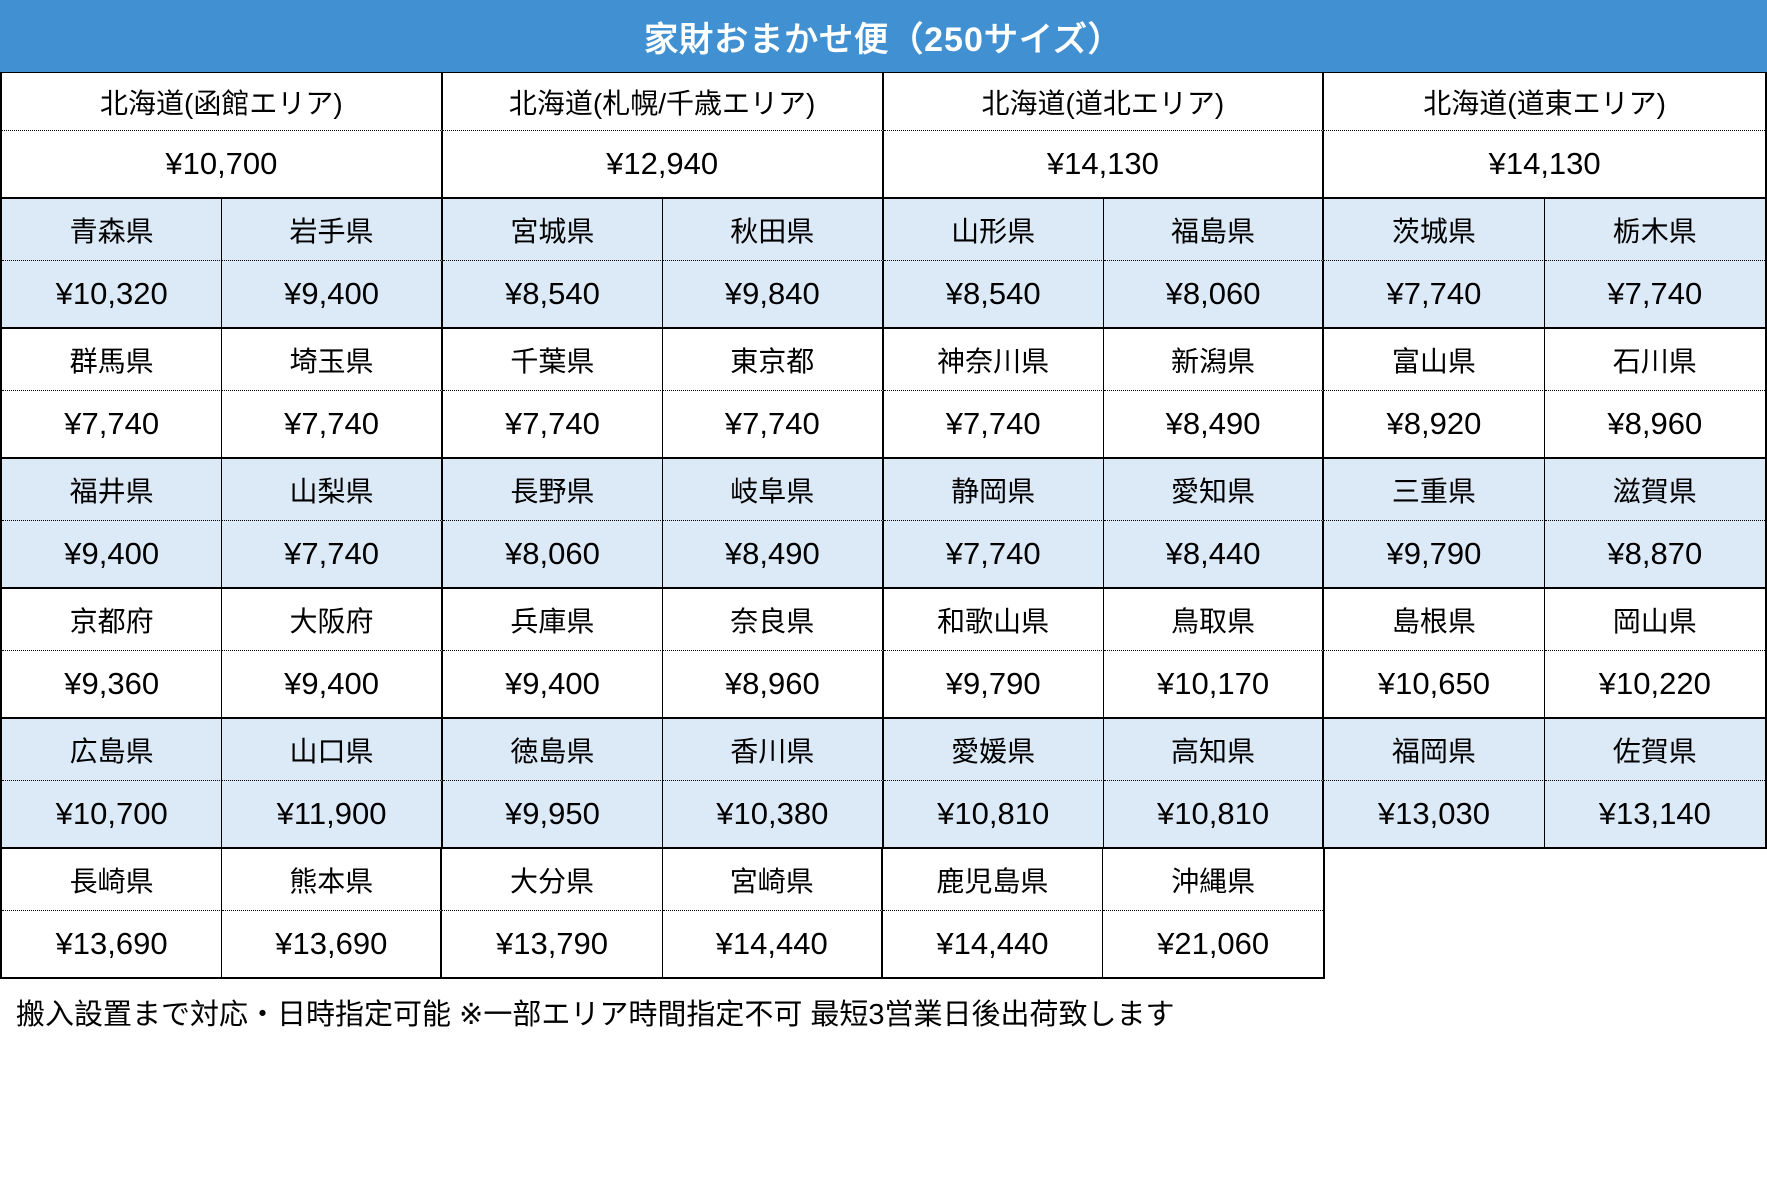  What do you see at coordinates (553, 230) in the screenshot?
I see `prefecture-name-cell: 宮城県` at bounding box center [553, 230].